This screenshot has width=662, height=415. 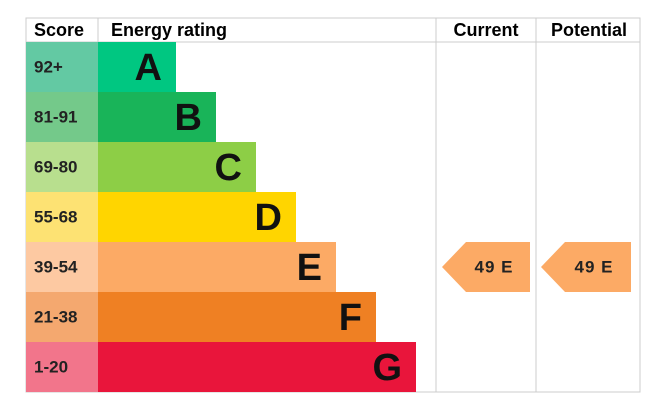 What do you see at coordinates (55, 116) in the screenshot?
I see `score-label: 81-91` at bounding box center [55, 116].